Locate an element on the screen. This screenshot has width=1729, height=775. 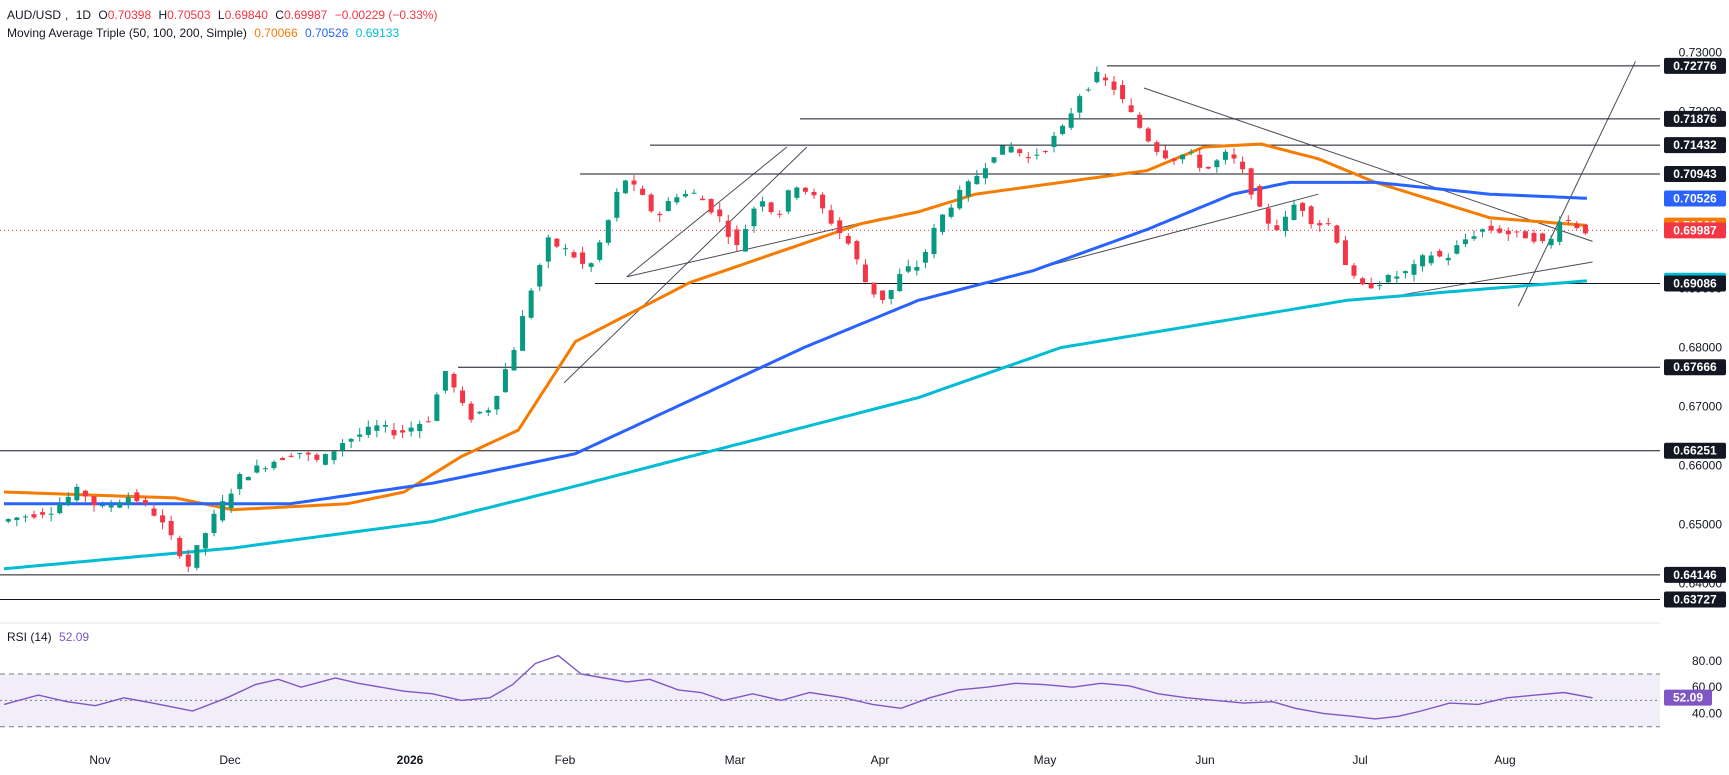
high-value: 0.70503 is located at coordinates (189, 15).